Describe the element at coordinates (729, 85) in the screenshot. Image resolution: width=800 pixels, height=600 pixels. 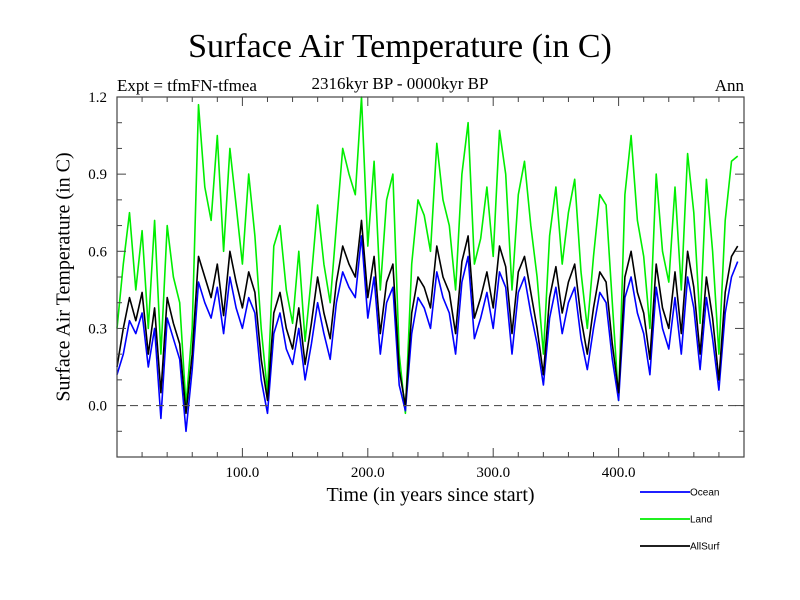
I see `season-label: Ann` at that location.